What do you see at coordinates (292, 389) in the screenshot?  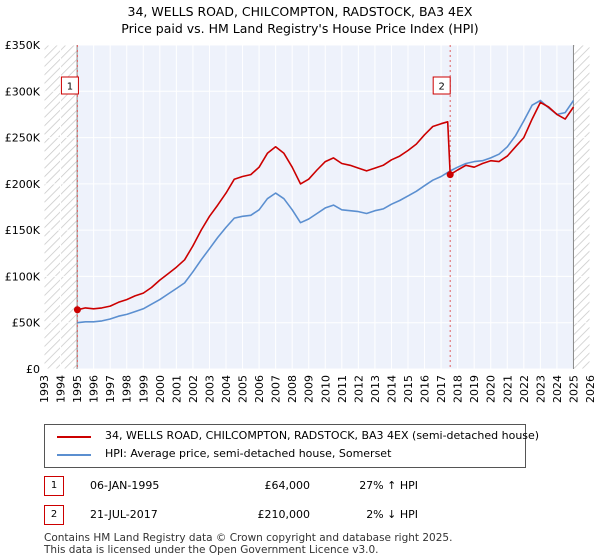 I see `x-tick-label: 2008` at bounding box center [292, 389].